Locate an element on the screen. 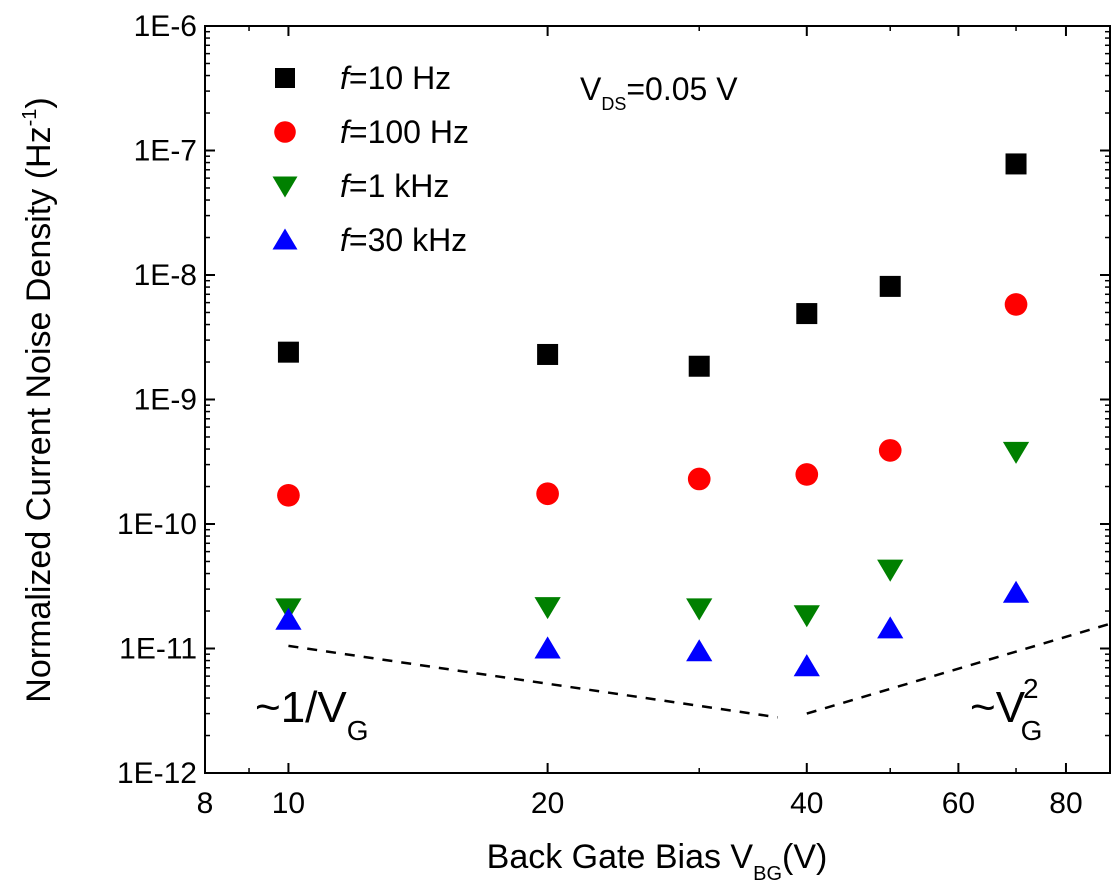 The height and width of the screenshot is (888, 1112). y-tick-label: 1E-10 is located at coordinates (157, 524).